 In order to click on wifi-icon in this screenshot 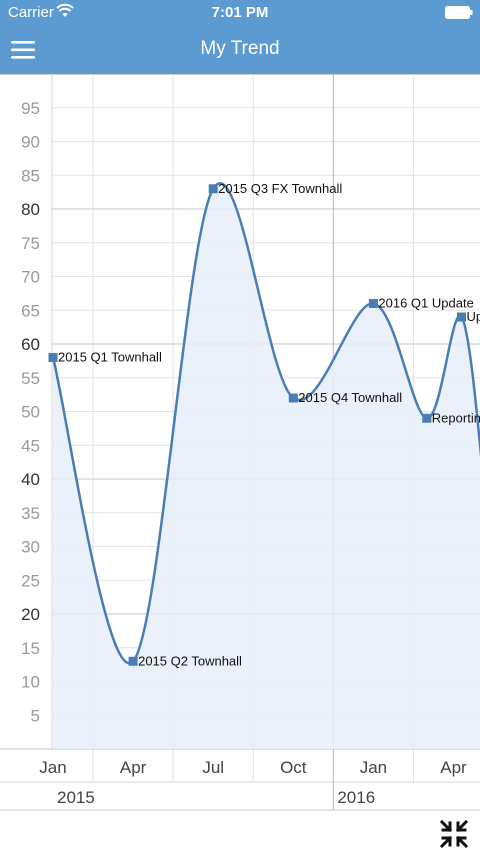, I will do `click(65, 13)`.